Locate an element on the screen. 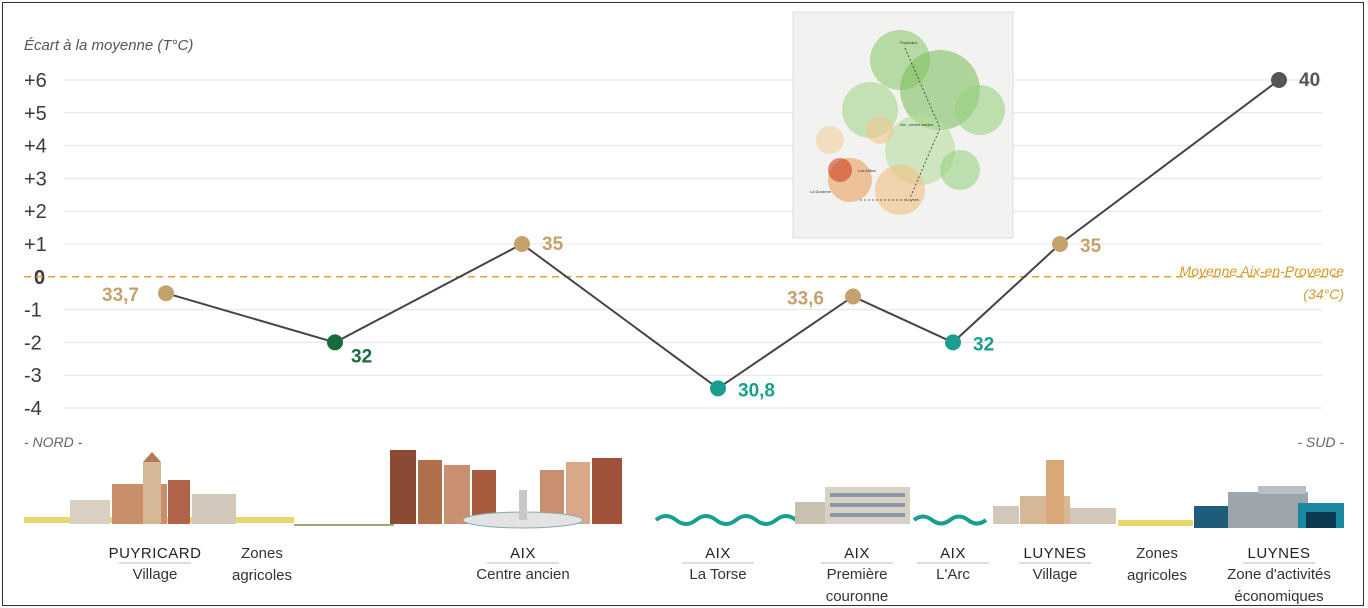 The image size is (1368, 608). location-subtitle: Zone d'activités is located at coordinates (1279, 574).